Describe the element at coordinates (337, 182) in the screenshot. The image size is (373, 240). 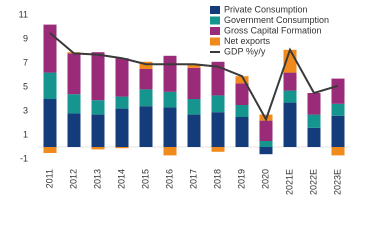
I see `x-tick-label: 2023E` at that location.